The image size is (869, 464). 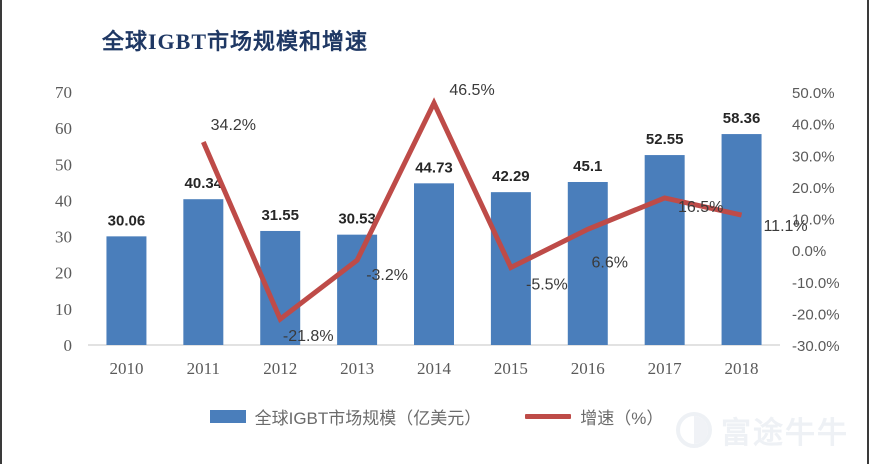 What do you see at coordinates (610, 262) in the screenshot?
I see `line-value-label: 6.6%` at bounding box center [610, 262].